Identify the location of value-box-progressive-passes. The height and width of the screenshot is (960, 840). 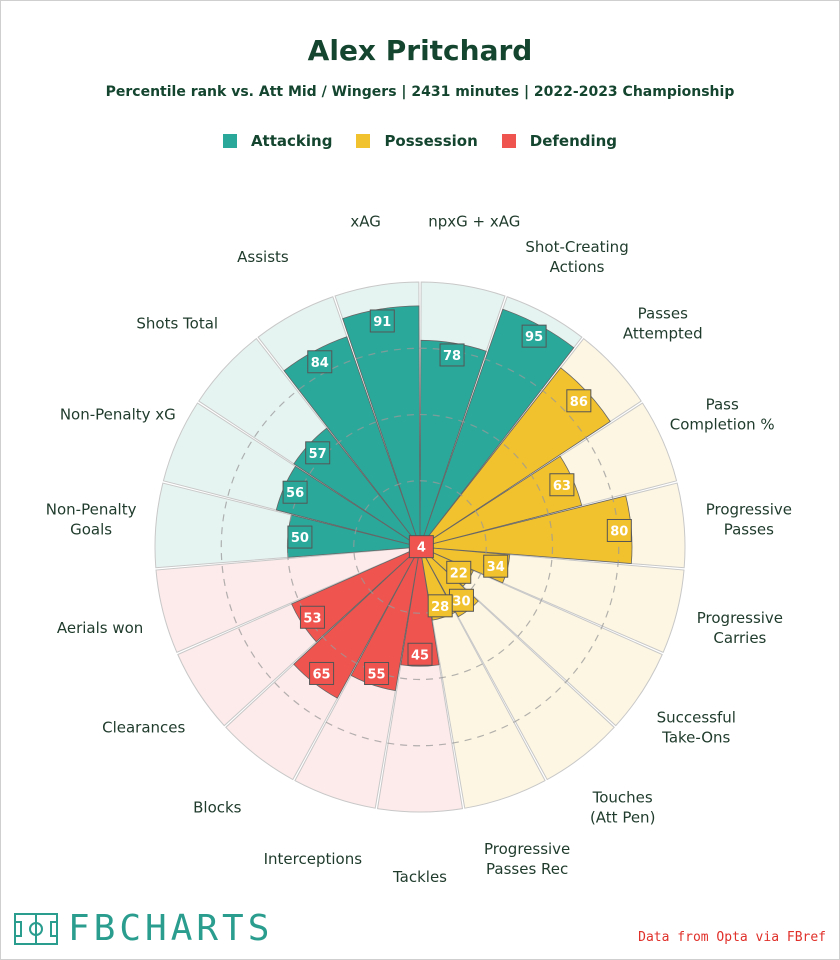
(619, 530).